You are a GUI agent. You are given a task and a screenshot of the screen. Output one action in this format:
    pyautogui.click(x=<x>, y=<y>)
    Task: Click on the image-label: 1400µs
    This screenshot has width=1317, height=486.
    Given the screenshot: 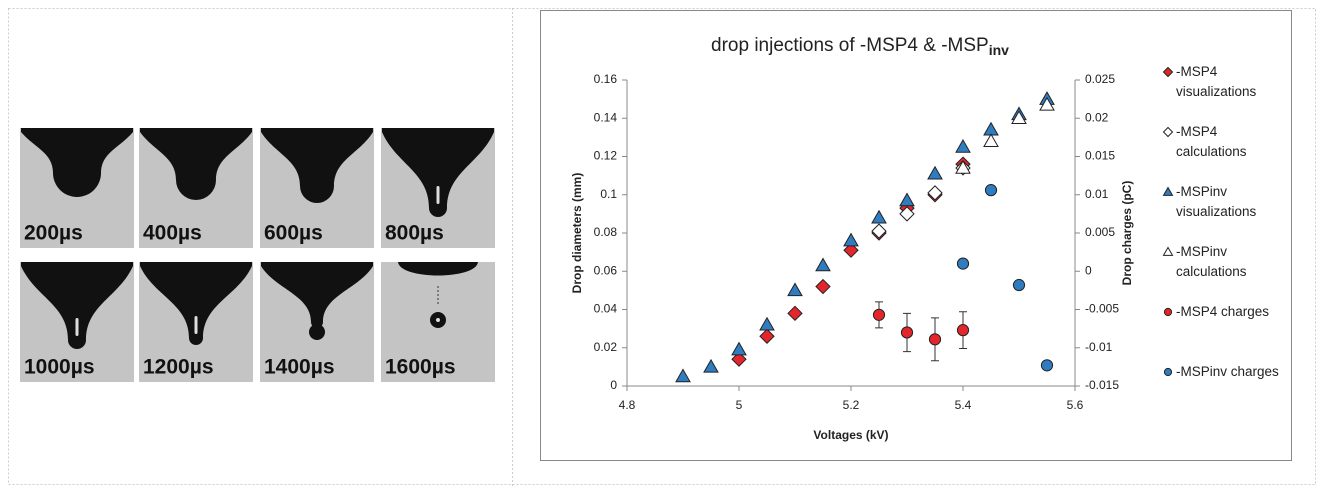 What is the action you would take?
    pyautogui.click(x=299, y=367)
    